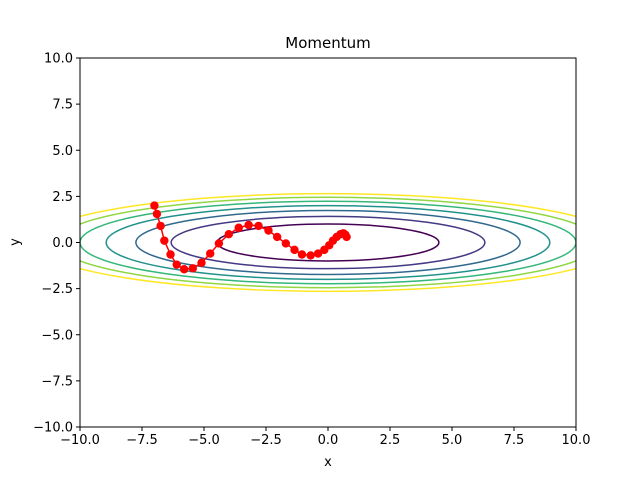  What do you see at coordinates (15, 242) in the screenshot?
I see `y-axis-label: y` at bounding box center [15, 242].